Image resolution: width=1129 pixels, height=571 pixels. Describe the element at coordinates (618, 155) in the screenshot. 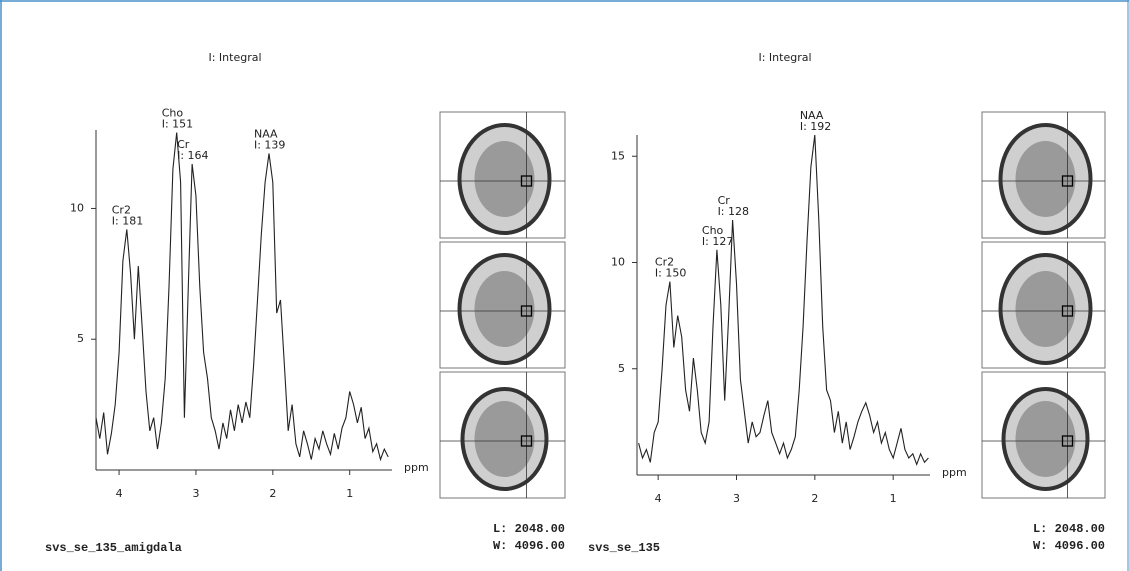

I see `y-tick-label: 15` at that location.